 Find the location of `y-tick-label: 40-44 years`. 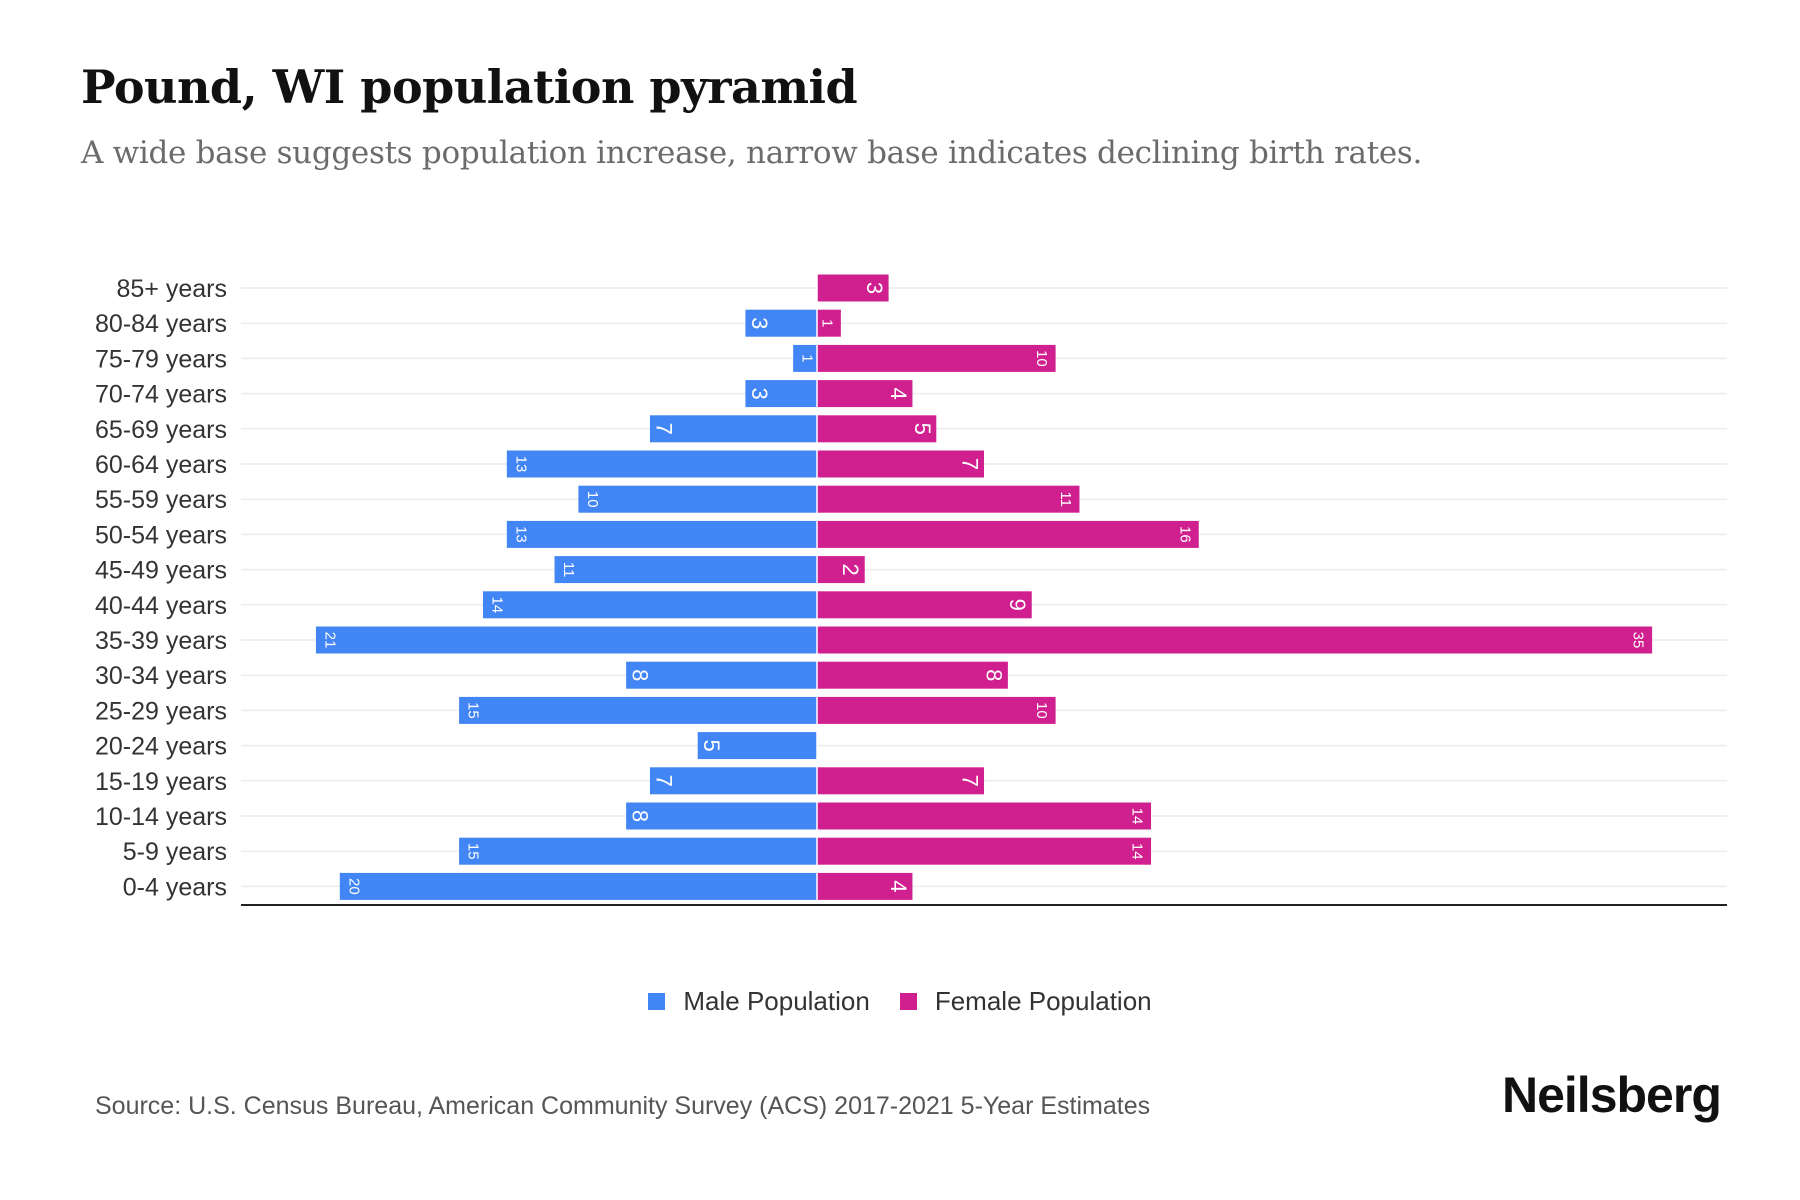

y-tick-label: 40-44 years is located at coordinates (161, 606).